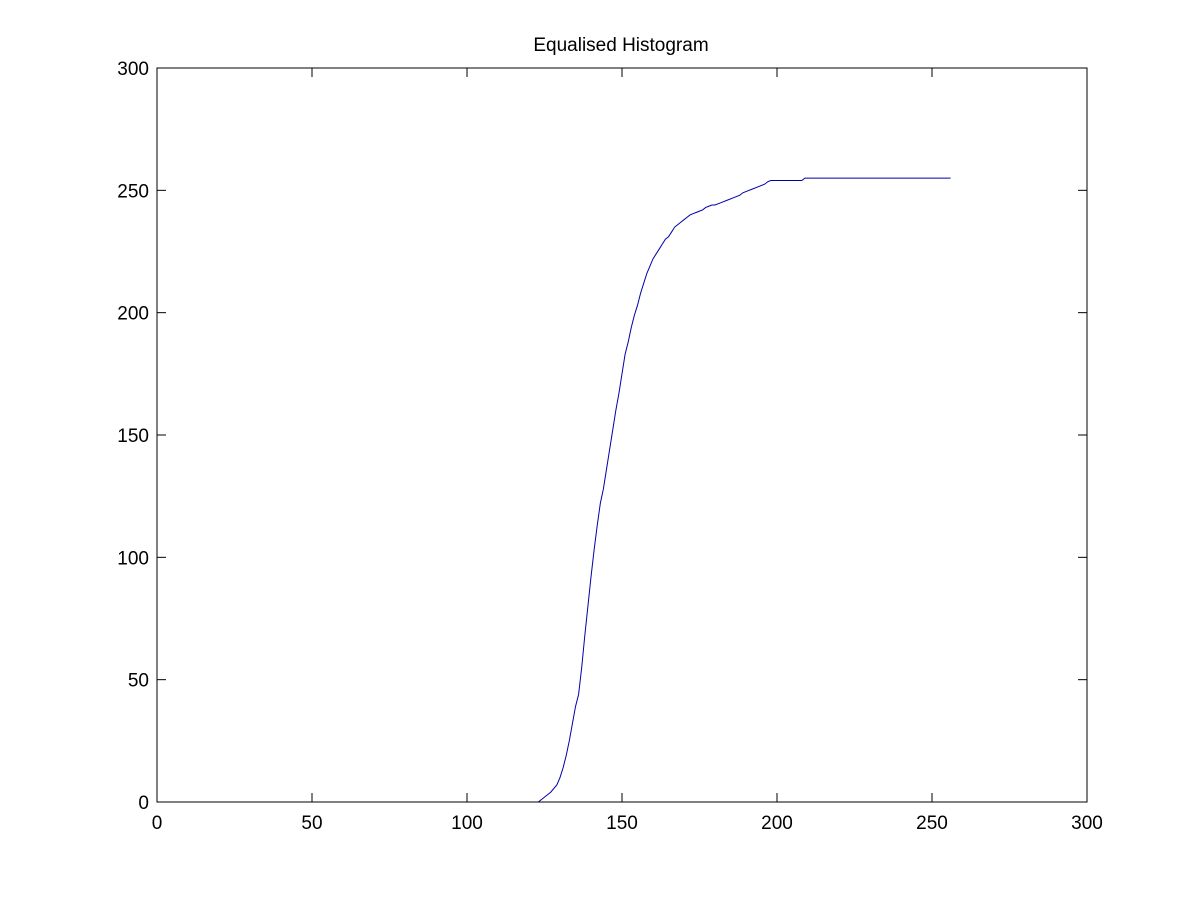 The height and width of the screenshot is (906, 1201). What do you see at coordinates (777, 823) in the screenshot?
I see `x-tick-label: 200` at bounding box center [777, 823].